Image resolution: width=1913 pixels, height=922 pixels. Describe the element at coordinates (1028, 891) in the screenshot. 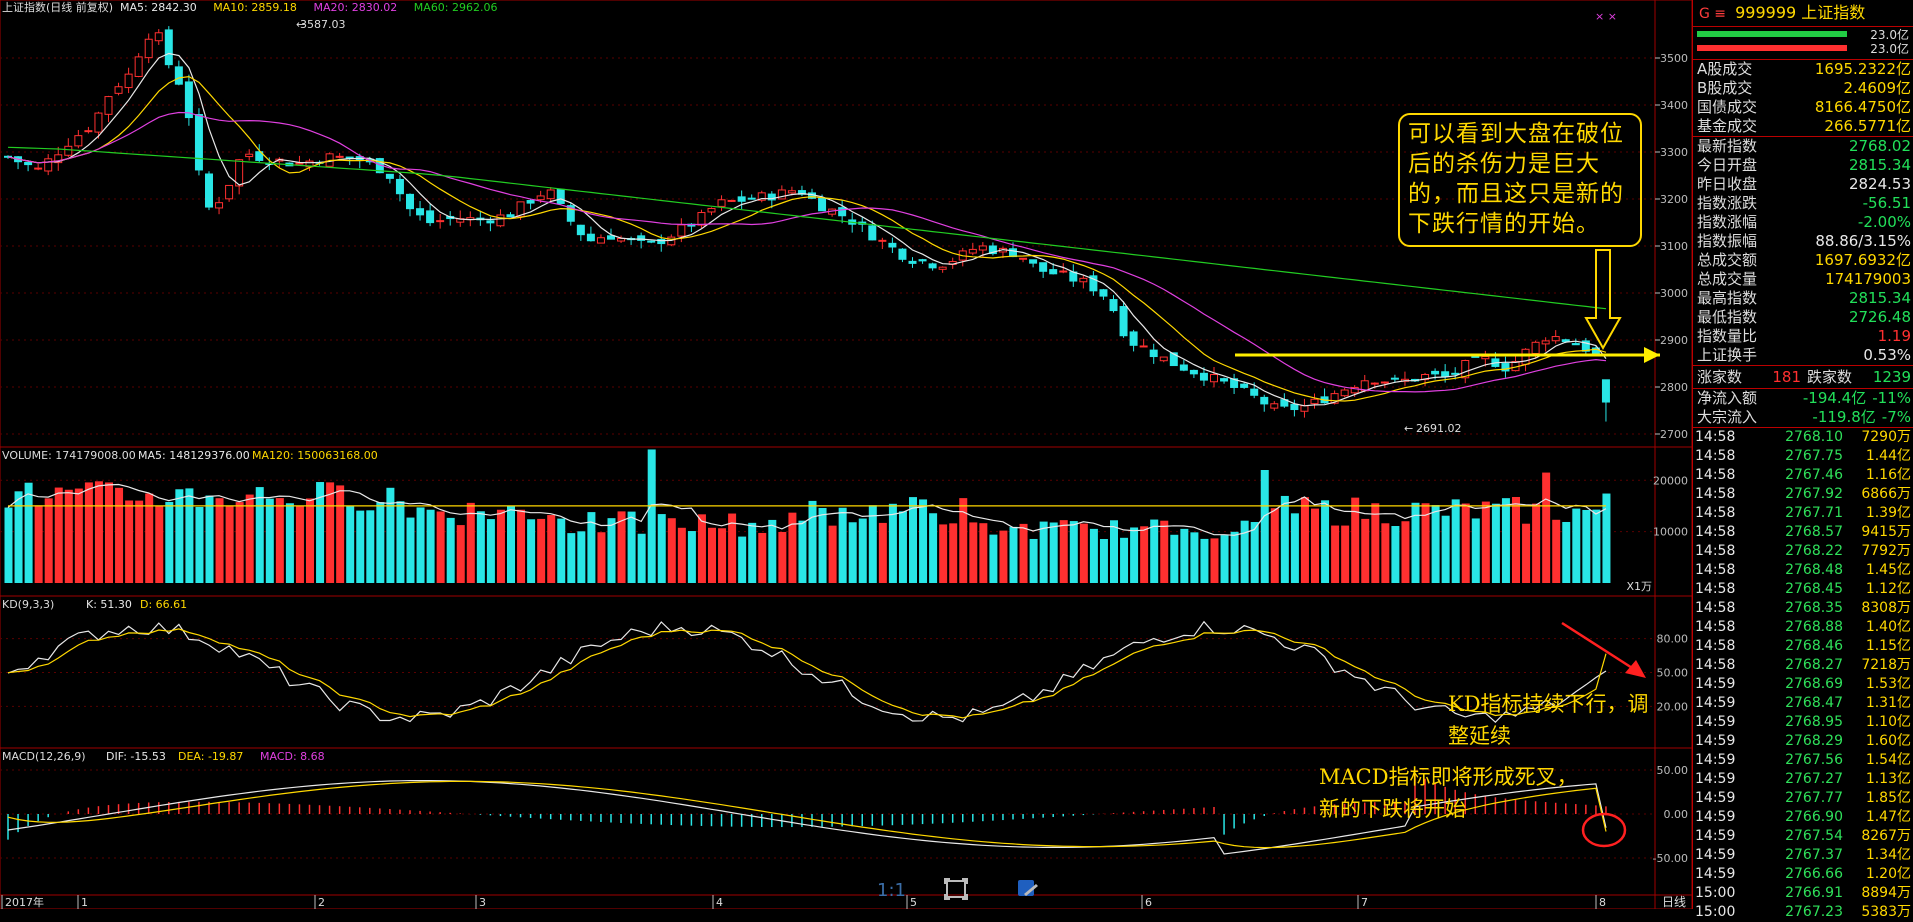

I see `draw-tool-icon` at that location.